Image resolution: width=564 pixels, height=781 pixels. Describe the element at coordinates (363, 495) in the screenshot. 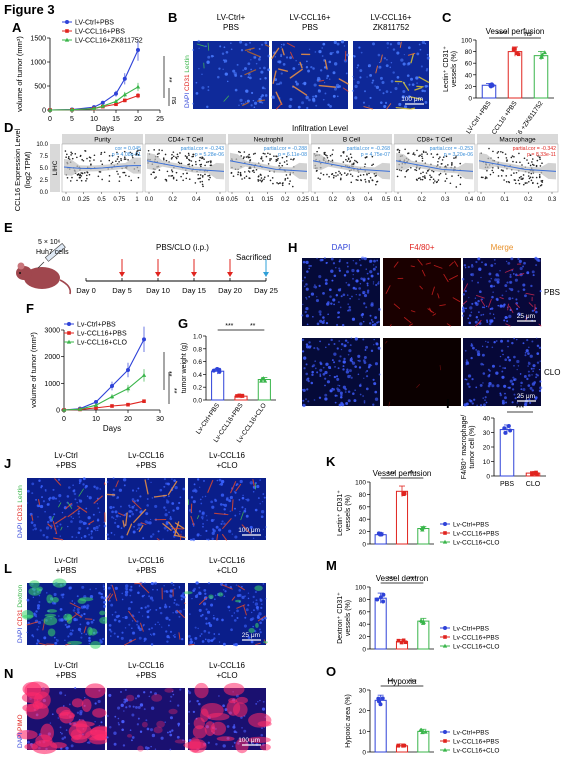

I see `y-tick-label: 80` at that location.